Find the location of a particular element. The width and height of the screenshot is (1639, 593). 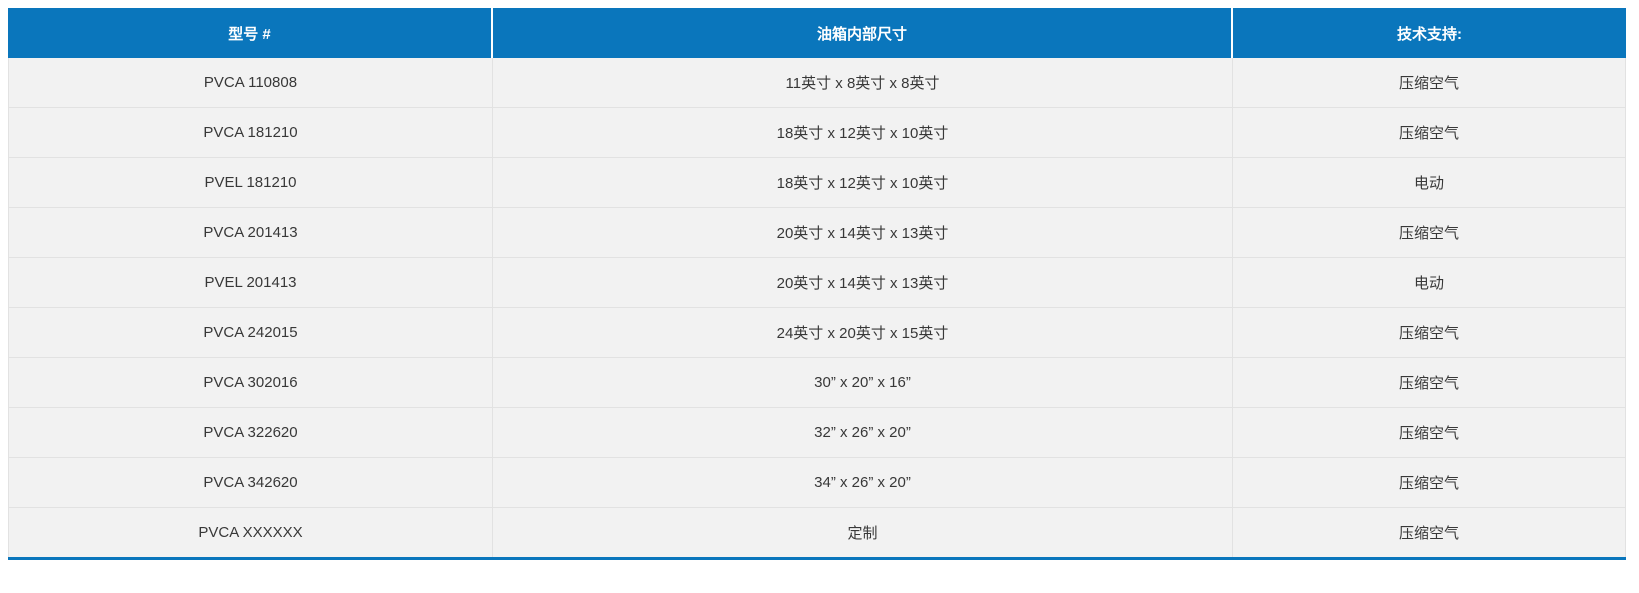

model-cell: PVCA 302016 is located at coordinates (250, 383).